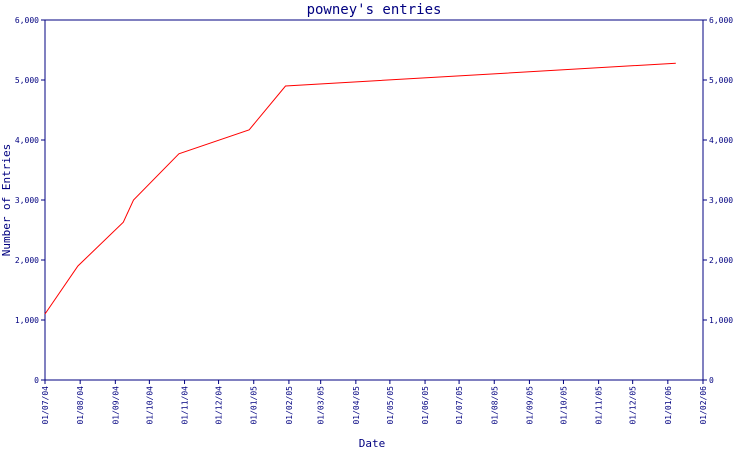 This screenshot has width=750, height=450. Describe the element at coordinates (721, 80) in the screenshot. I see `y2-tick-label: 5,000` at that location.